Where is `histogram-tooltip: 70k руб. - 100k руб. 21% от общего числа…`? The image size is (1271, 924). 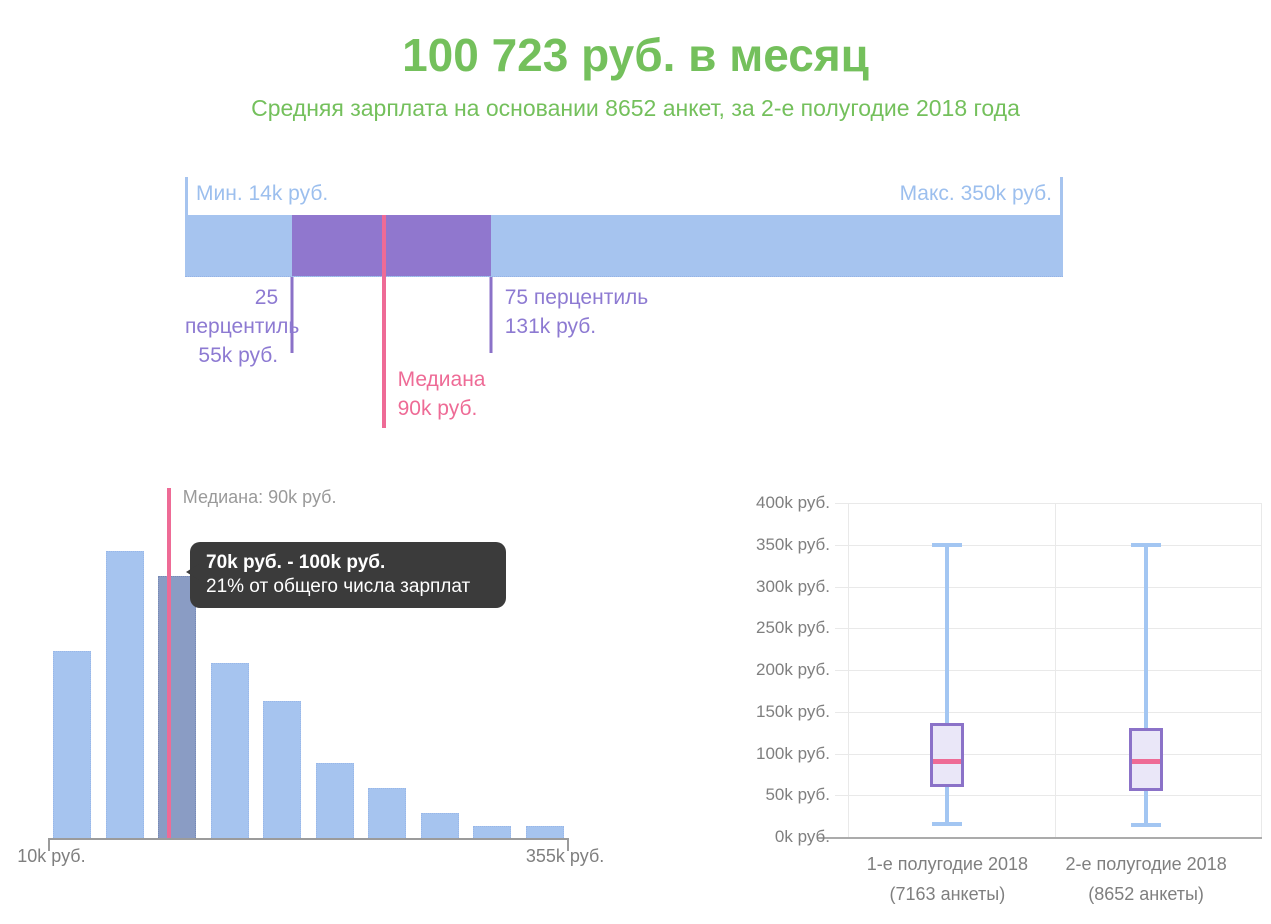
histogram-tooltip: 70k руб. - 100k руб. 21% от общего числа… is located at coordinates (346, 575).